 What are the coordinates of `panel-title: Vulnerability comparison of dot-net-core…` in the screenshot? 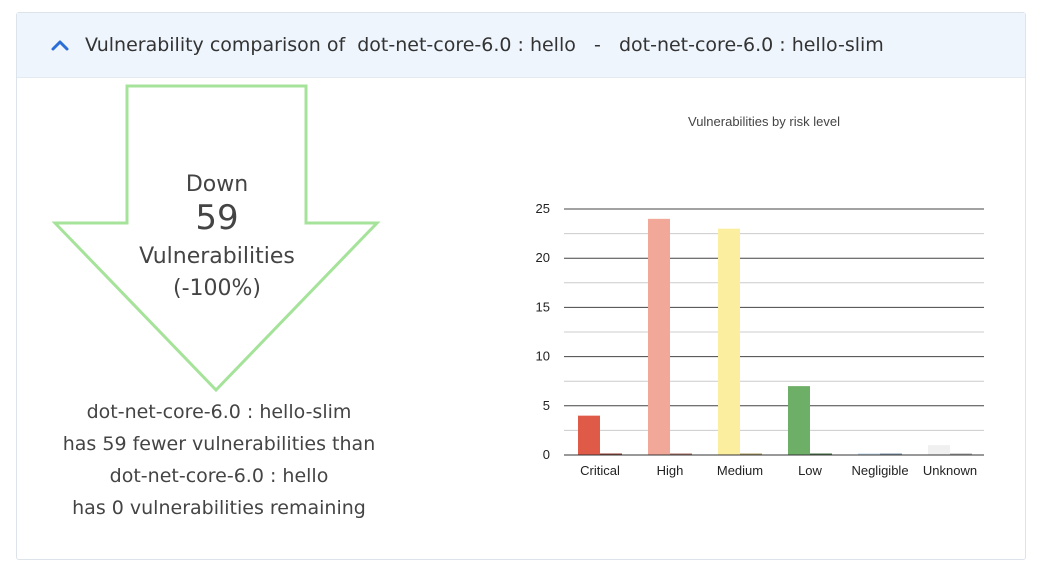 It's located at (484, 45).